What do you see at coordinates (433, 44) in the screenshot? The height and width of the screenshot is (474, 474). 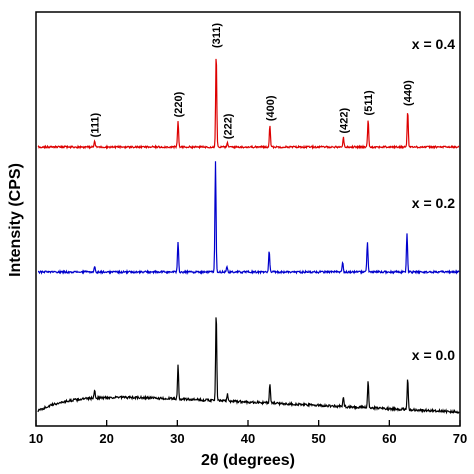 I see `series-label: x = 0.4` at bounding box center [433, 44].